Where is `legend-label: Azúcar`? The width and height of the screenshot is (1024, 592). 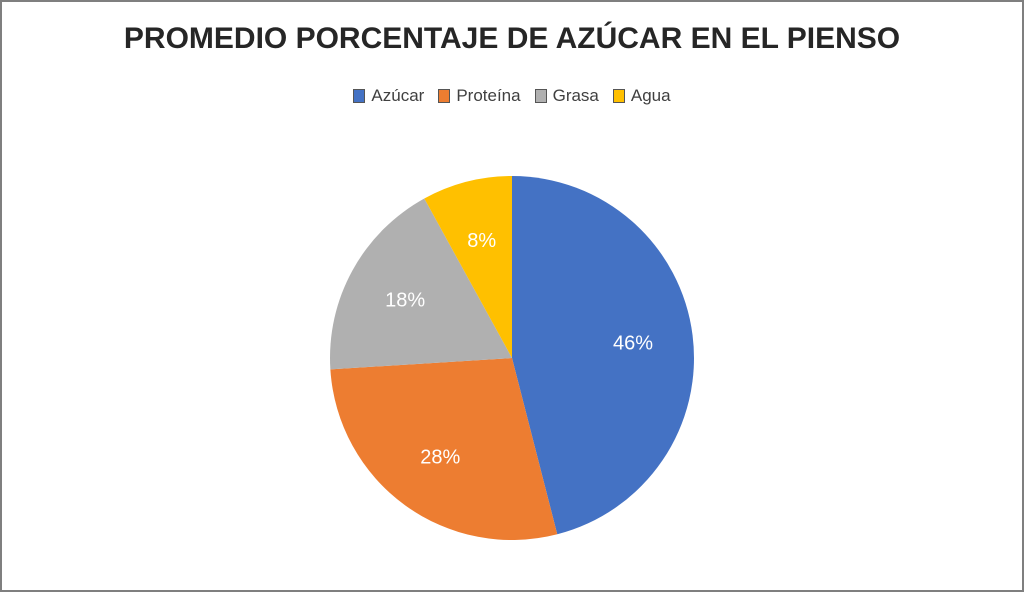
legend-label: Azúcar is located at coordinates (398, 95).